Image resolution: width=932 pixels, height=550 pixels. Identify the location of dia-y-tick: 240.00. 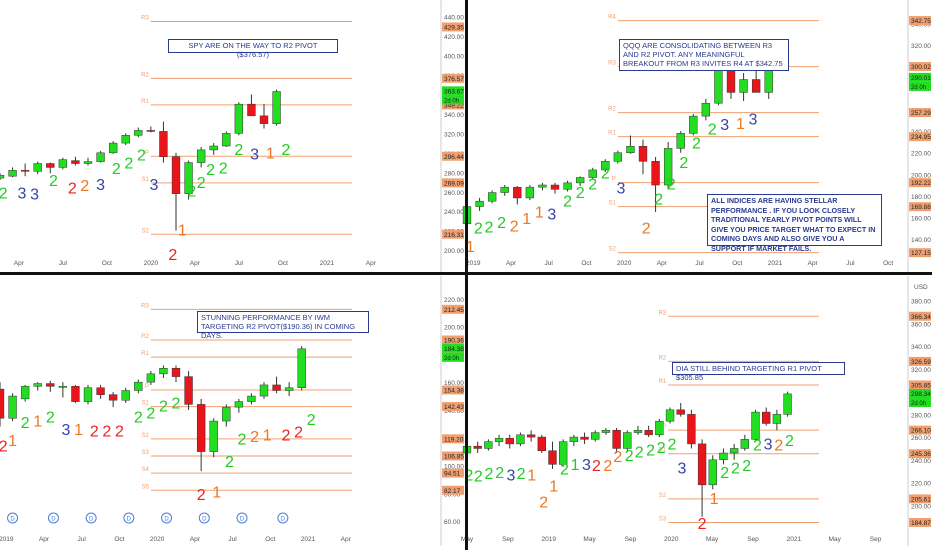
(921, 461).